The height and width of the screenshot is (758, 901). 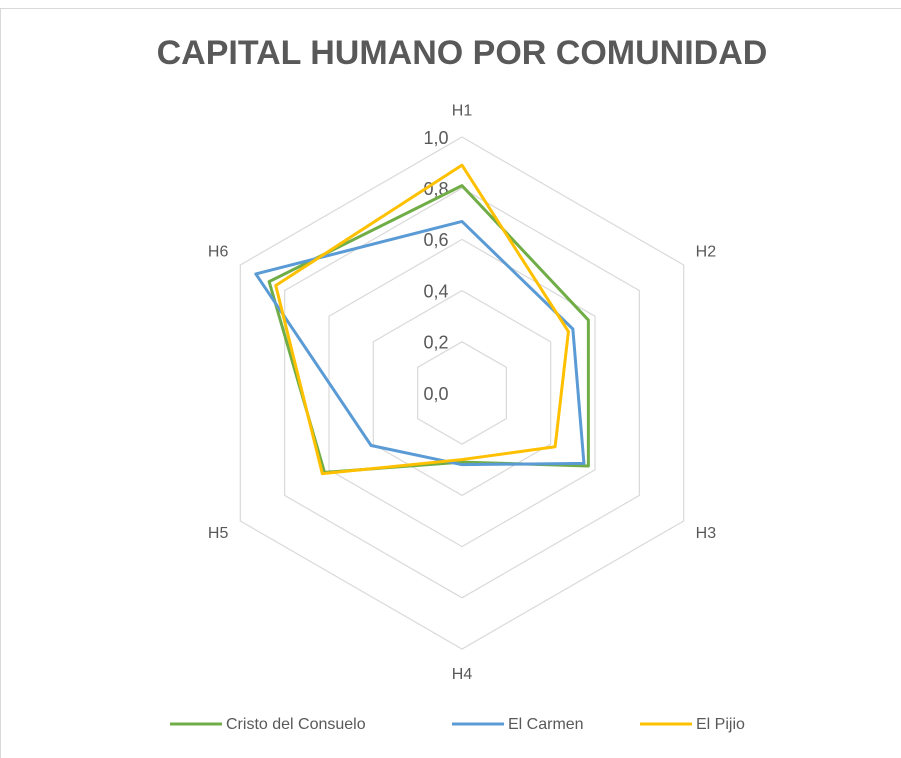 I want to click on category-label: H4, so click(x=462, y=674).